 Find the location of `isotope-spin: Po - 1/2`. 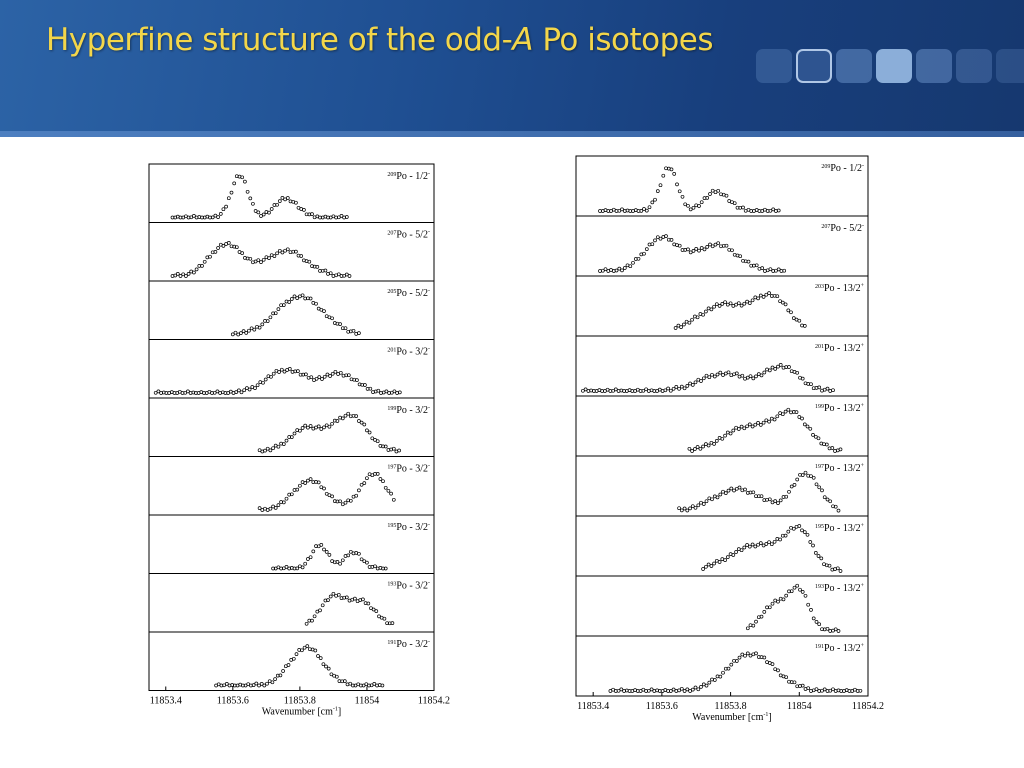

isotope-spin: Po - 1/2 is located at coordinates (412, 176).